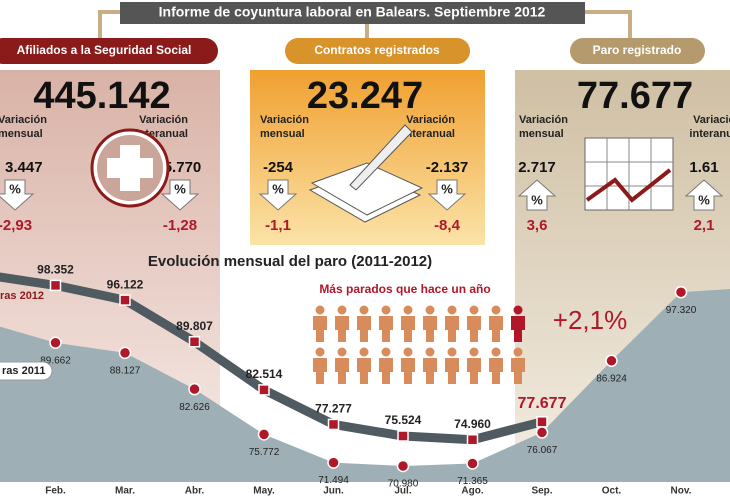 The width and height of the screenshot is (730, 500). Describe the element at coordinates (55, 360) in the screenshot. I see `value-label: 89.662` at that location.